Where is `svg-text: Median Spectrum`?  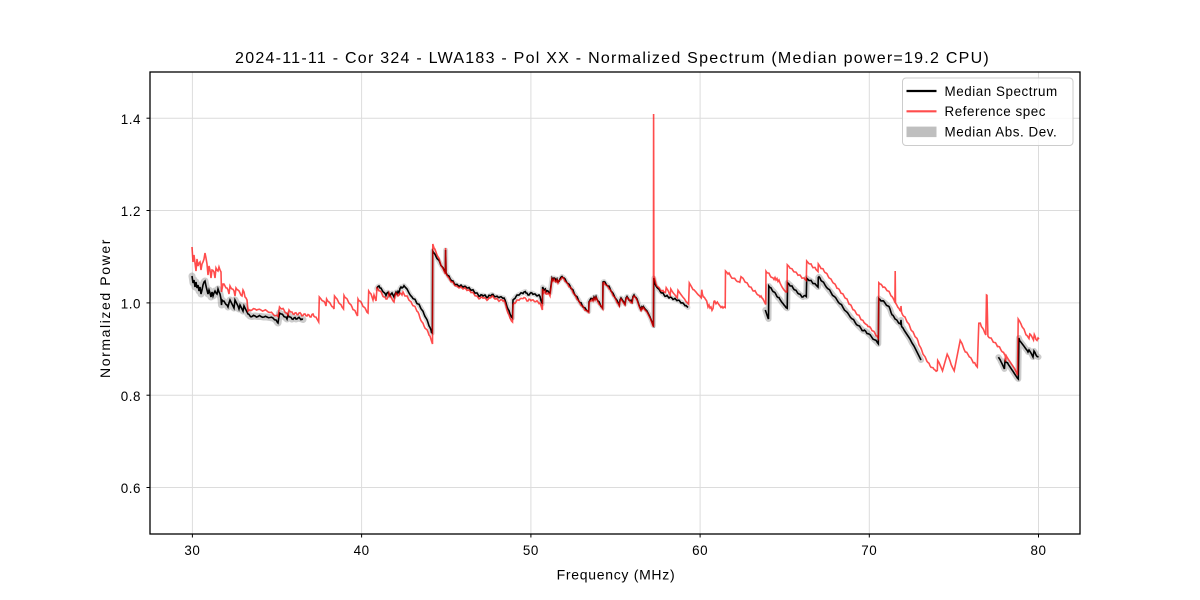
svg-text: Median Spectrum is located at coordinates (1001, 91).